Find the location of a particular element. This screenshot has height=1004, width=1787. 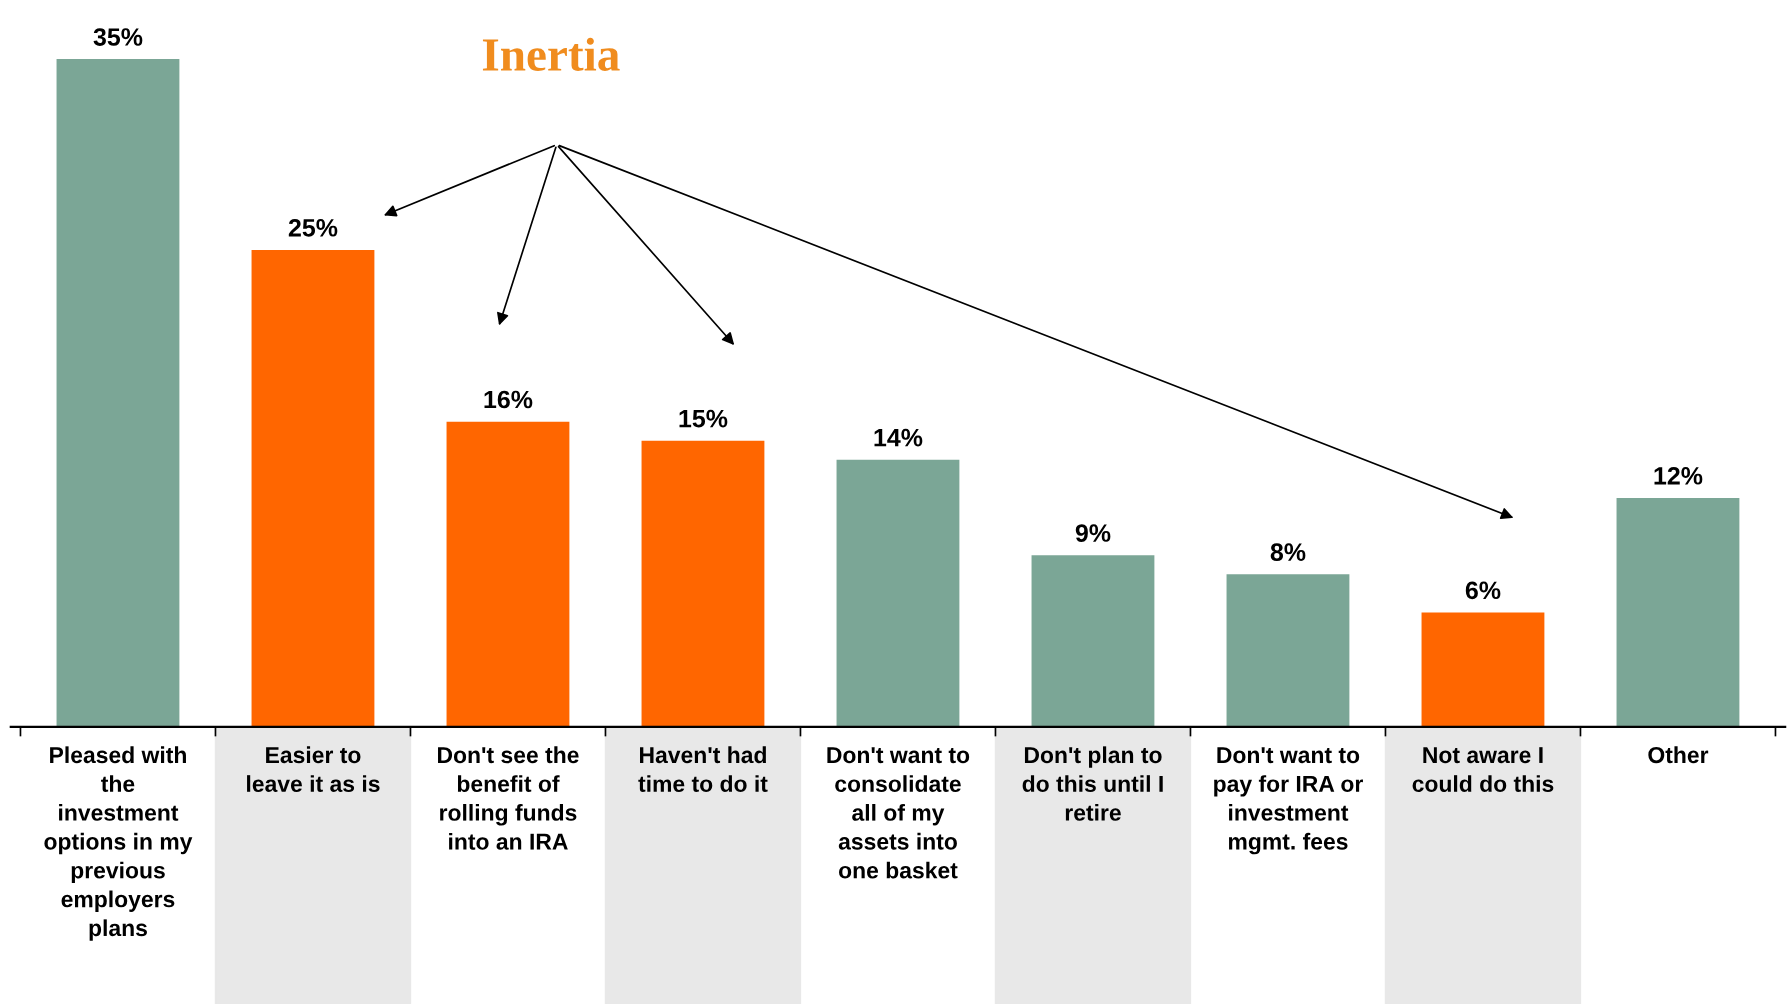

data-label: 8% is located at coordinates (1288, 552).